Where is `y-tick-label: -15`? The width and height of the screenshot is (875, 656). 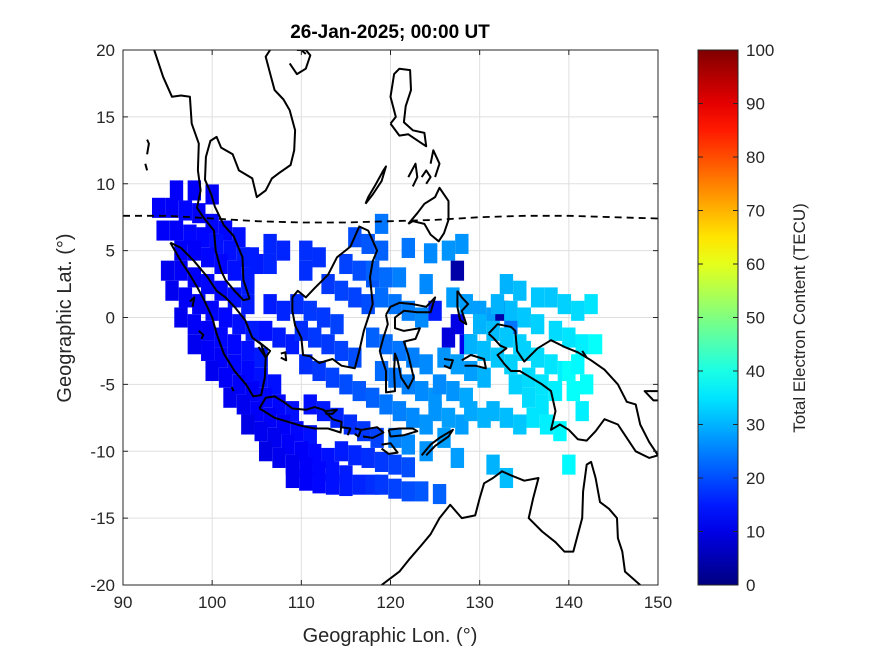
y-tick-label: -15 is located at coordinates (102, 518).